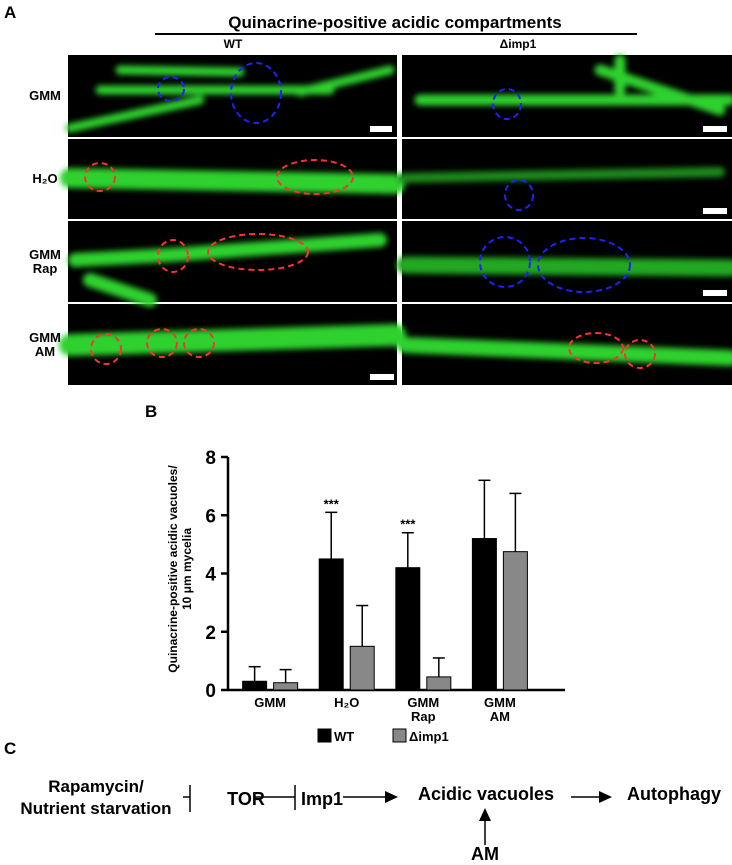 The height and width of the screenshot is (865, 732). Describe the element at coordinates (423, 709) in the screenshot. I see `x-tick-label: GMM Rap` at that location.